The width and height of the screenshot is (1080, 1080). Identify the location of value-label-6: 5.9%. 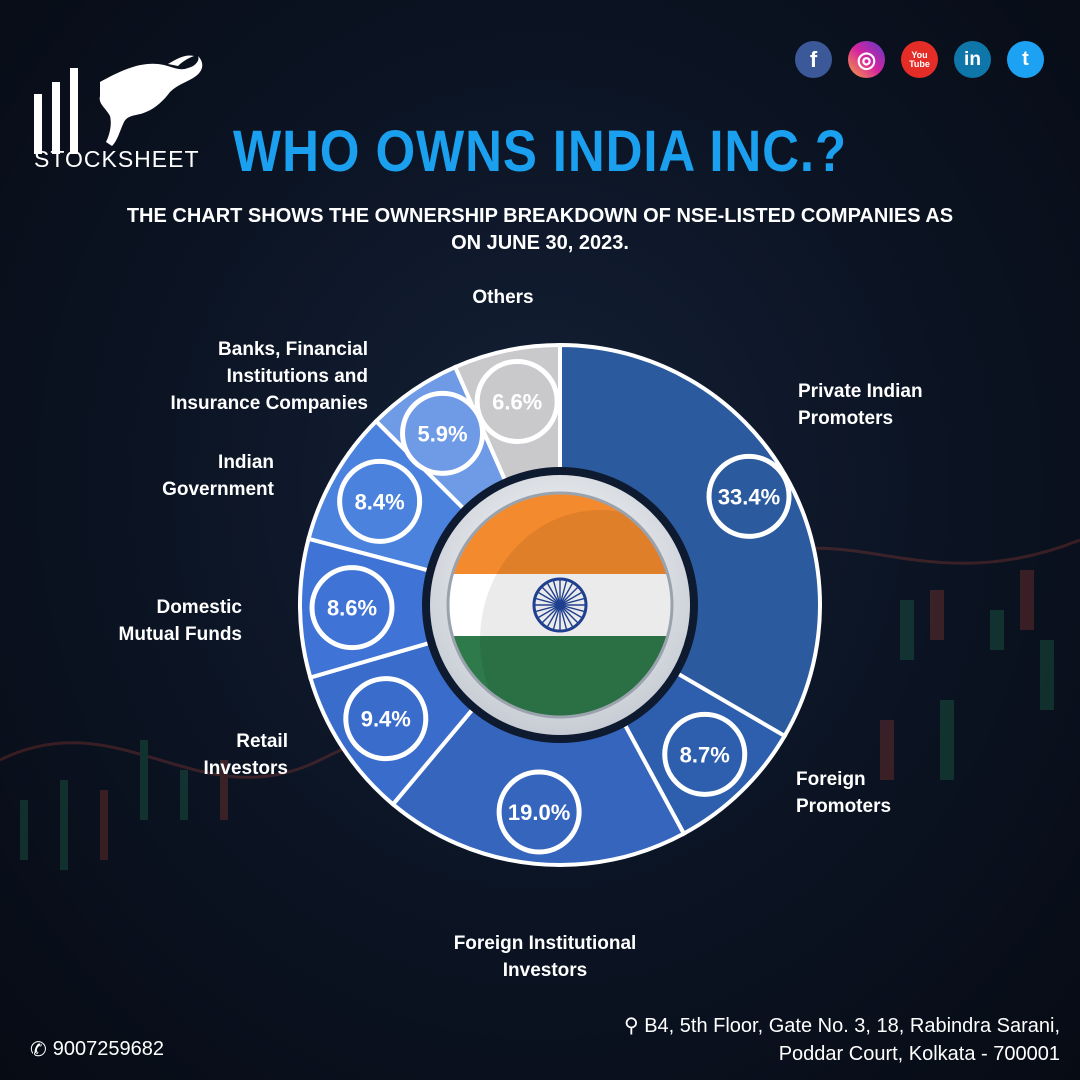
(442, 433).